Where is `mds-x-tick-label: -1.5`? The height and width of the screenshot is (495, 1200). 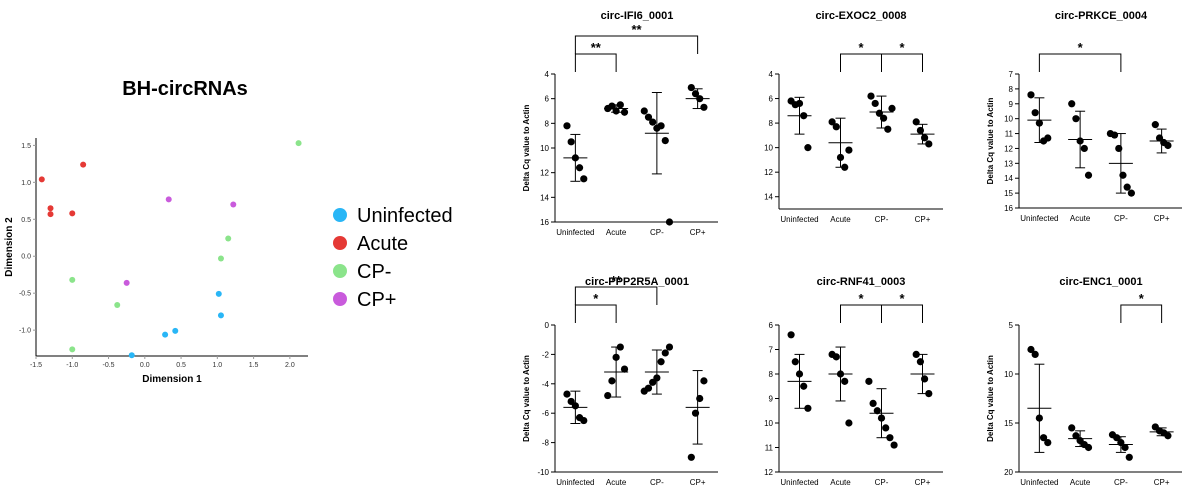 mds-x-tick-label: -1.5 is located at coordinates (36, 365).